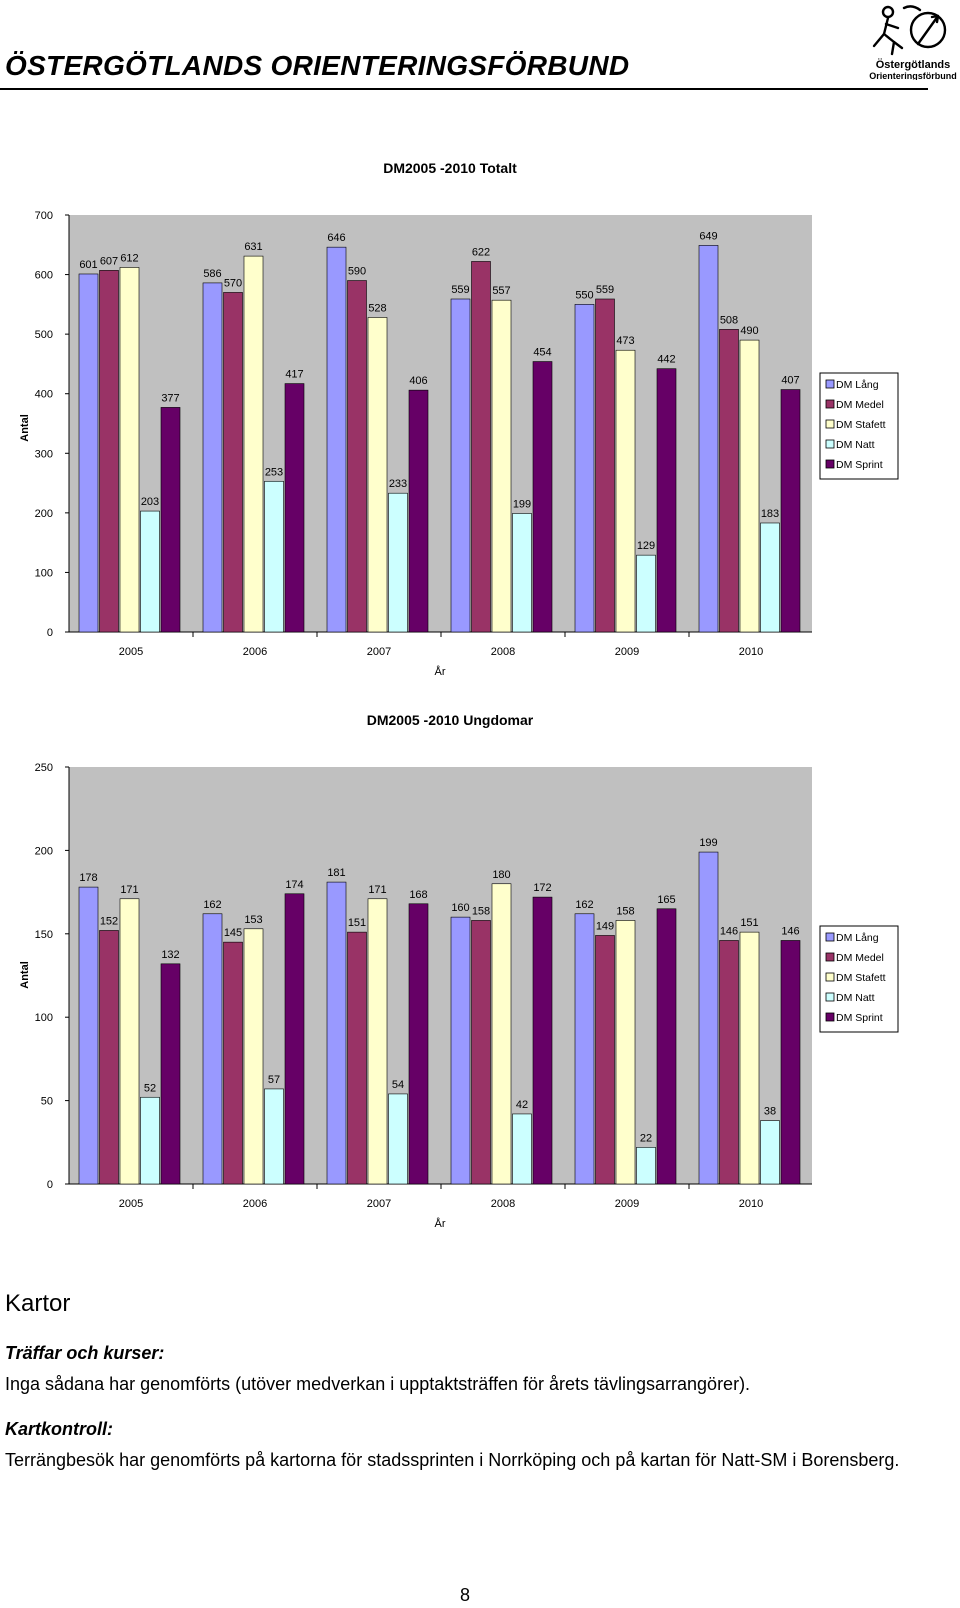 This screenshot has width=960, height=1608. Describe the element at coordinates (646, 546) in the screenshot. I see `data-label: 129` at that location.